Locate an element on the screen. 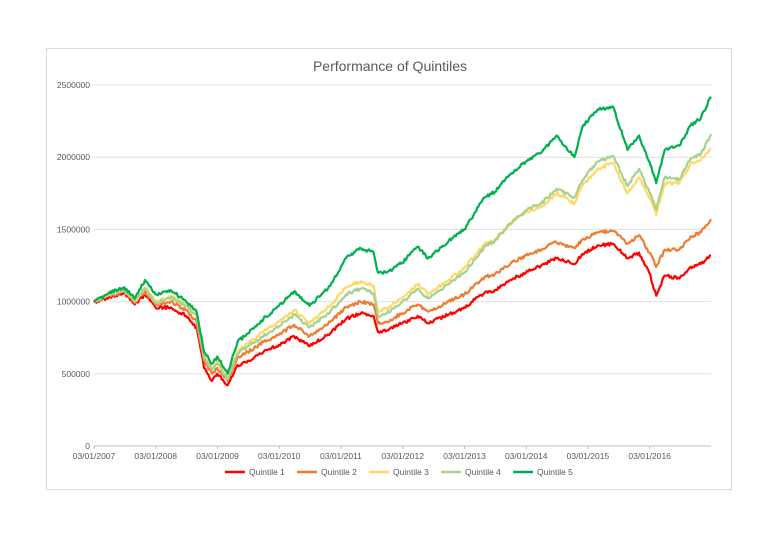 This screenshot has width=771, height=545. legend-label: Quintile 4 is located at coordinates (483, 472).